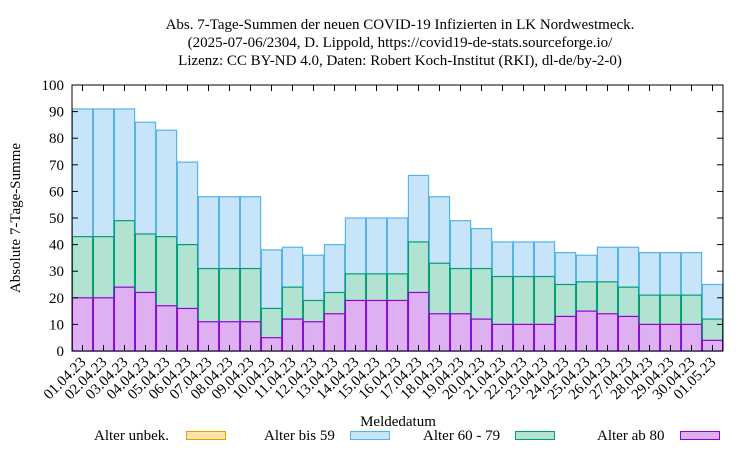  What do you see at coordinates (631, 436) in the screenshot?
I see `legend-label-over-80: Alter ab 80` at bounding box center [631, 436].